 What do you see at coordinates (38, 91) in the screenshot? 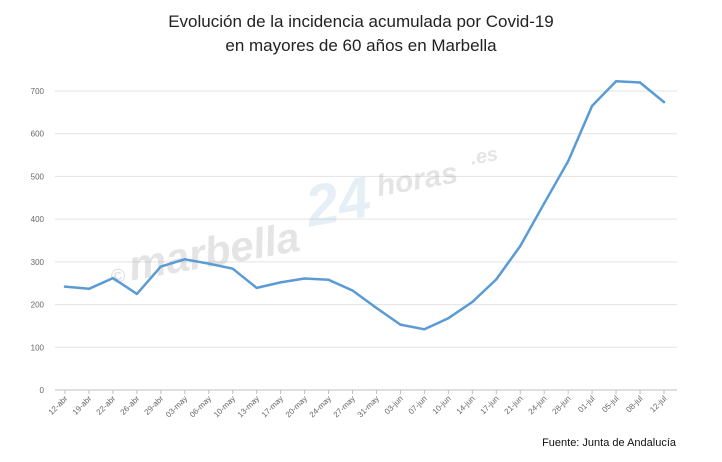
I see `y-tick-label: 700` at bounding box center [38, 91].